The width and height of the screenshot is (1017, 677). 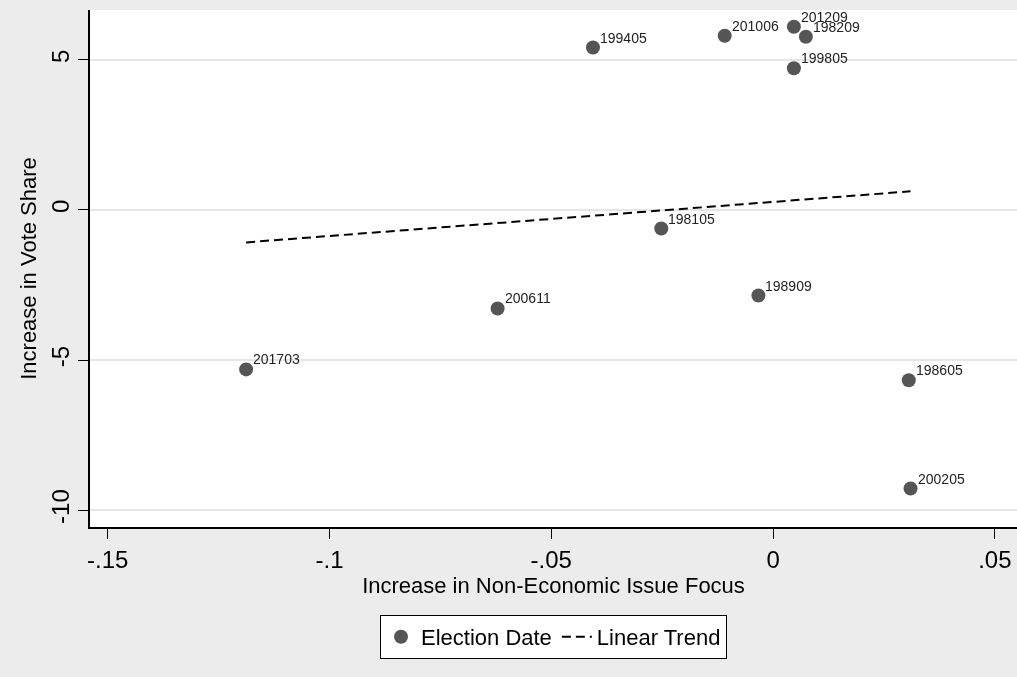 I want to click on annotation: 198105, so click(x=691, y=219).